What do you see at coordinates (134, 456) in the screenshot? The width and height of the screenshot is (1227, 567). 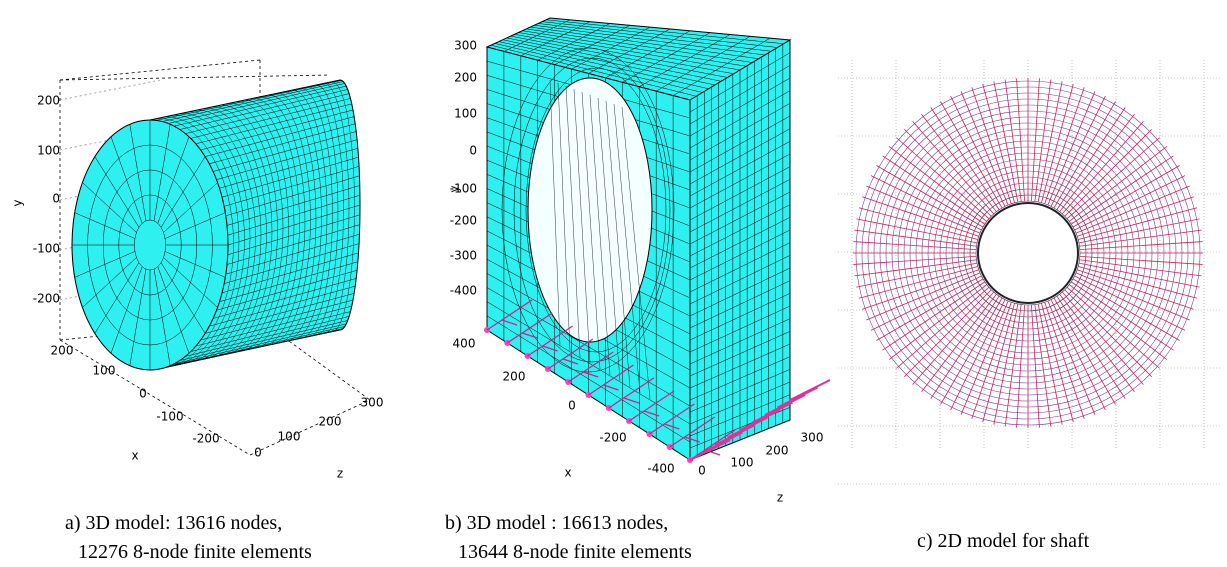 I see `x-axis-label: x` at bounding box center [134, 456].